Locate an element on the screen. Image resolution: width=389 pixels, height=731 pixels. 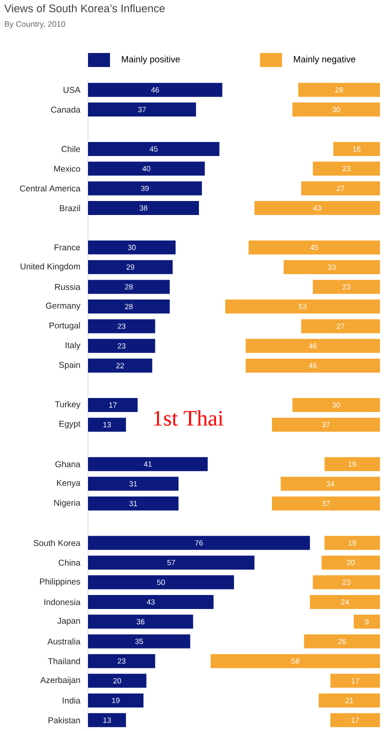
y-tick-label: Italy is located at coordinates (73, 346).